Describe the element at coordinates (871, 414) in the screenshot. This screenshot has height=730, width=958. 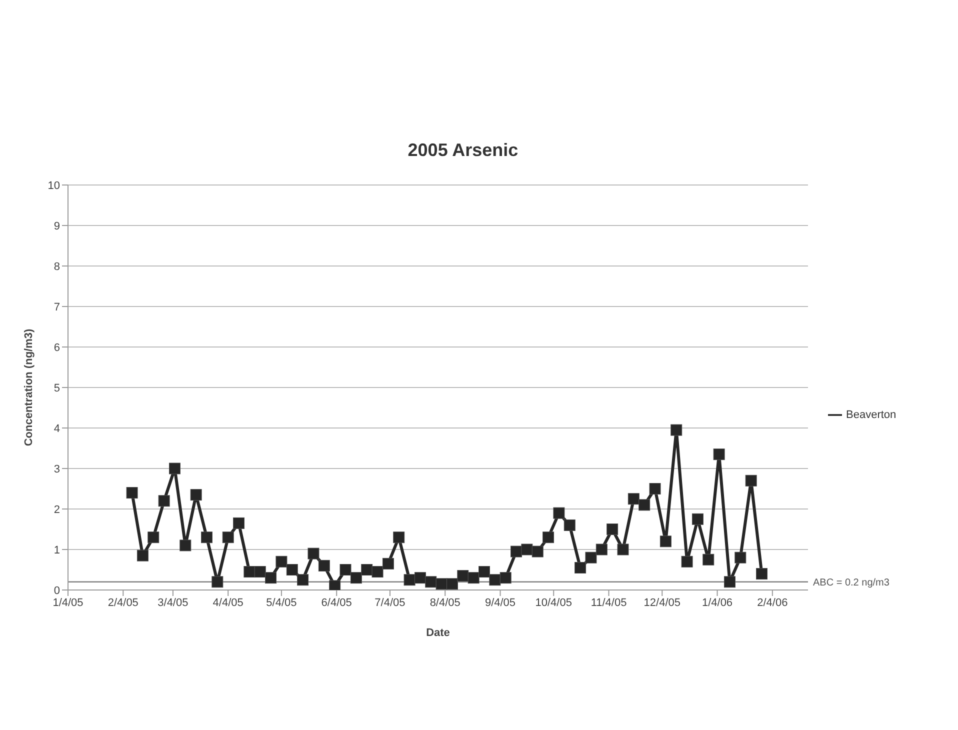
I see `legend-label: Beaverton` at that location.